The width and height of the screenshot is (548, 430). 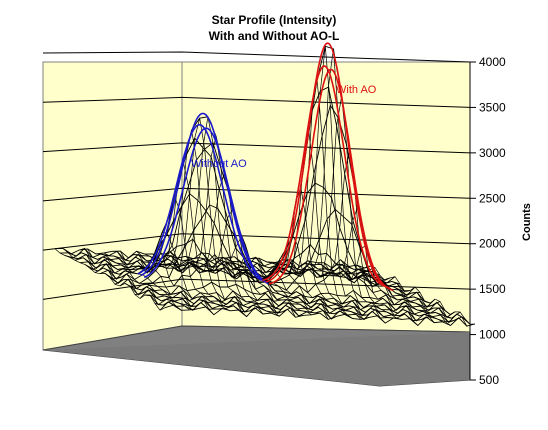 I want to click on chart-subtitle: With and Without AO-L, so click(x=274, y=36).